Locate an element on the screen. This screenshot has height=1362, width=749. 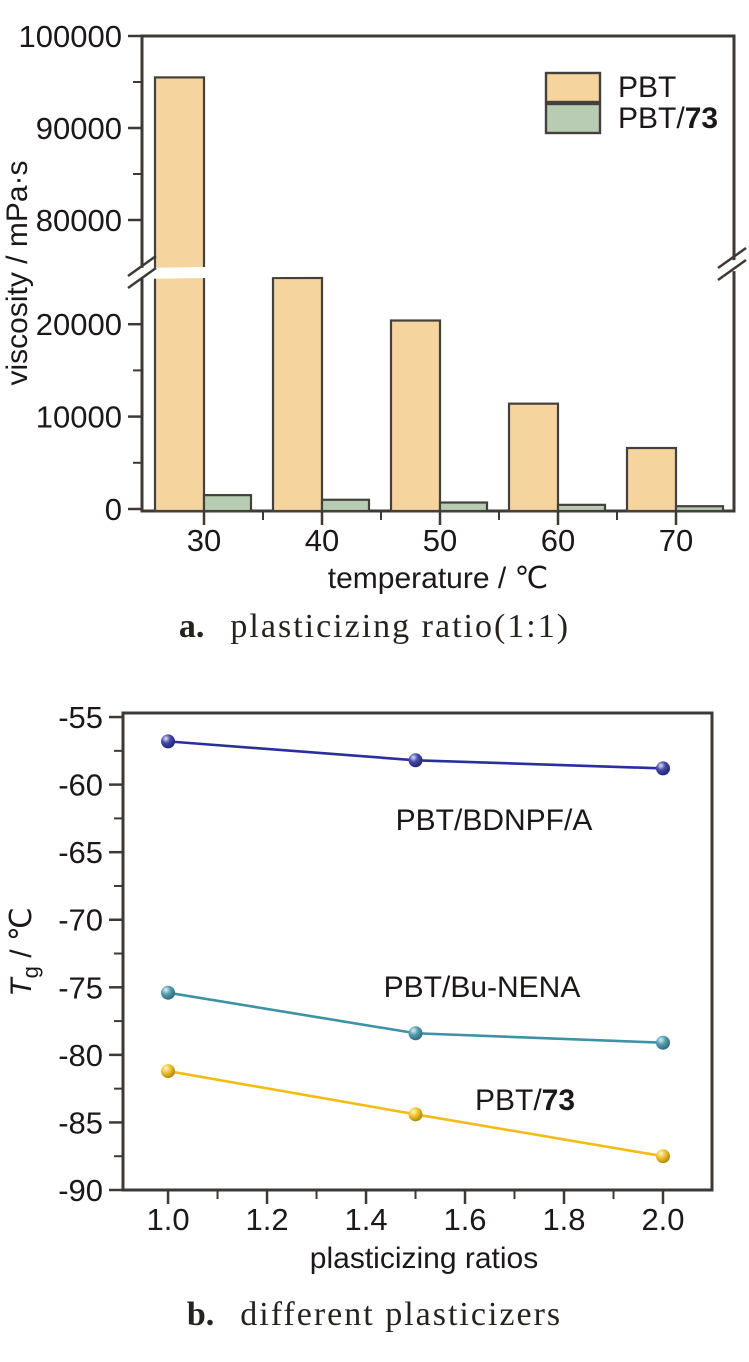
x-tick-label-60: 60 is located at coordinates (558, 540).